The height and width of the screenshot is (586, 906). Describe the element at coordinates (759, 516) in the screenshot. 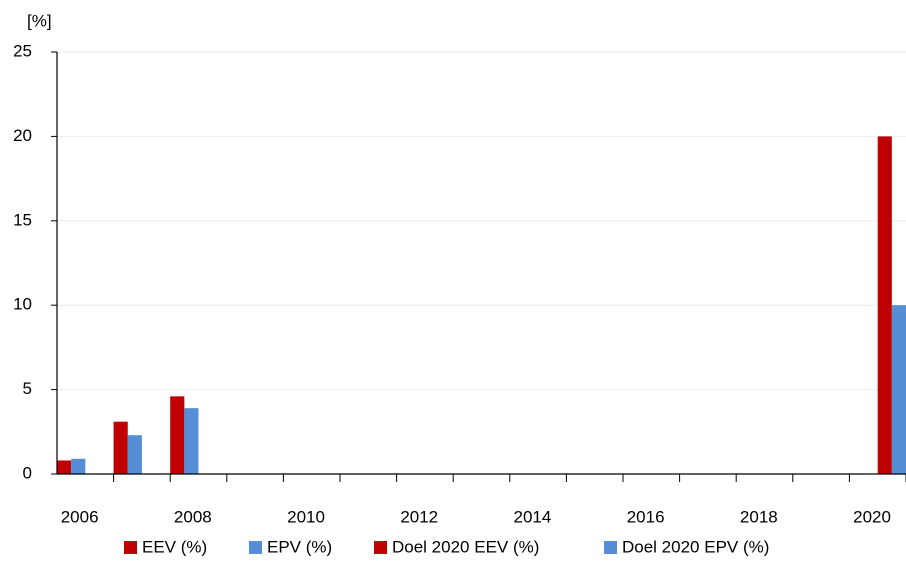

I see `x-tick-label: 2018` at that location.